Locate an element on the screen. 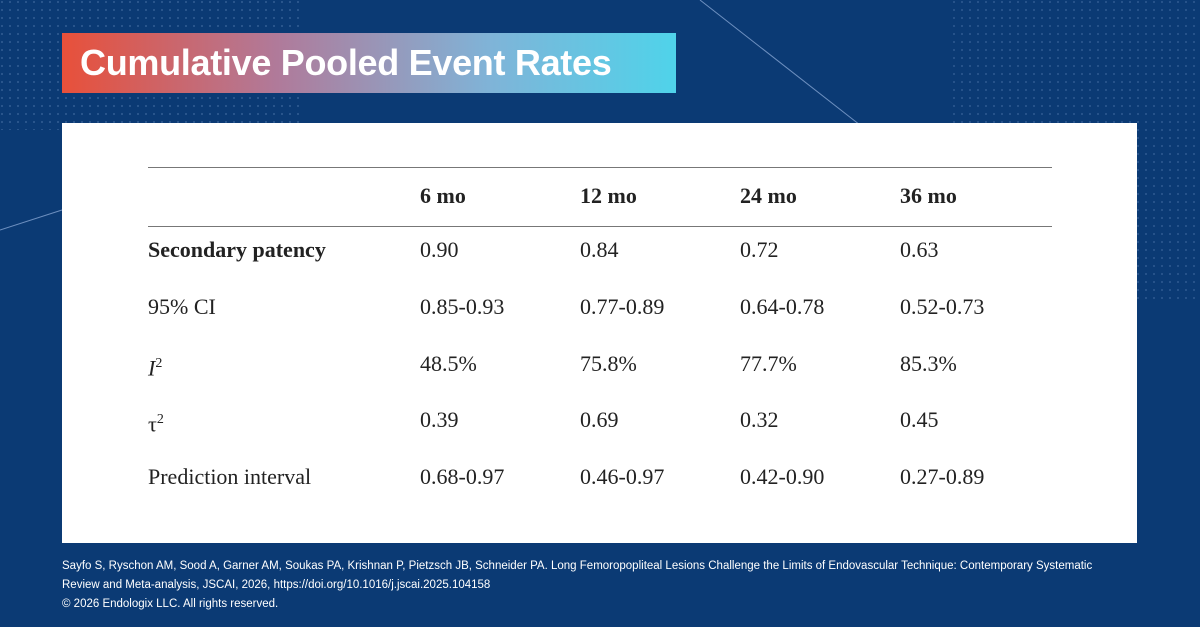 This screenshot has width=1200, height=627. row-label: I2 is located at coordinates (155, 366).